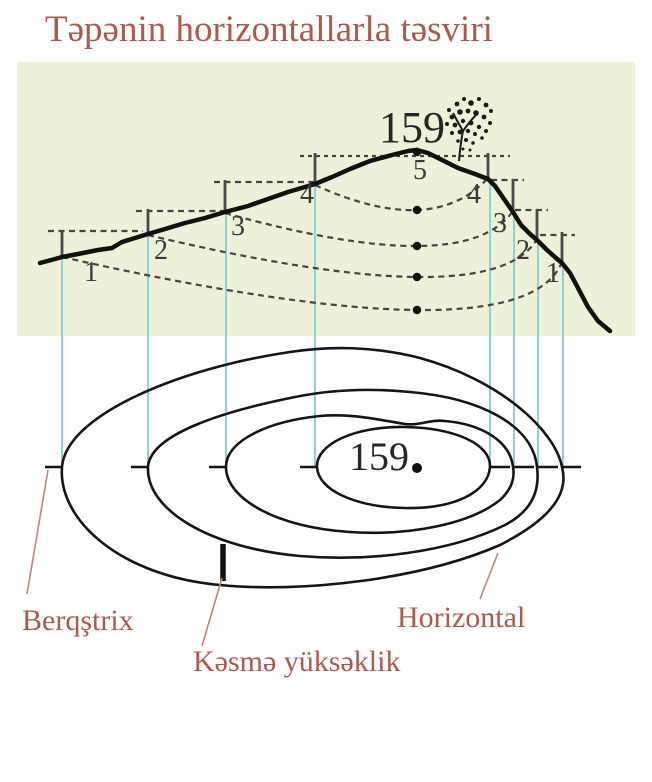 This screenshot has width=652, height=782. I want to click on map-height-label: 159, so click(379, 456).